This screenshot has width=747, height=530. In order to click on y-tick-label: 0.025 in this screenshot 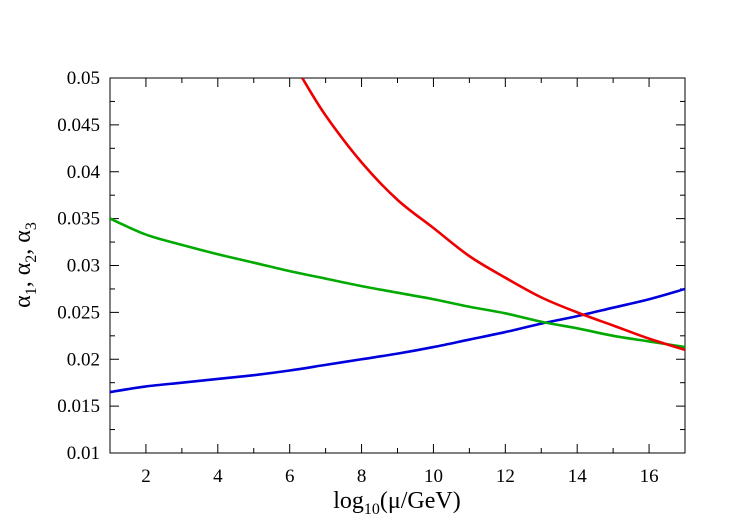, I will do `click(78, 312)`.